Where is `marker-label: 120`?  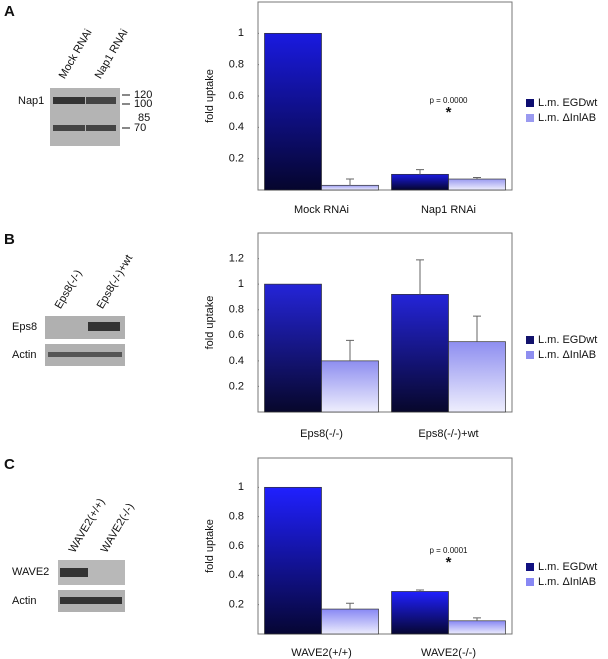
marker-label: 120 is located at coordinates (143, 95).